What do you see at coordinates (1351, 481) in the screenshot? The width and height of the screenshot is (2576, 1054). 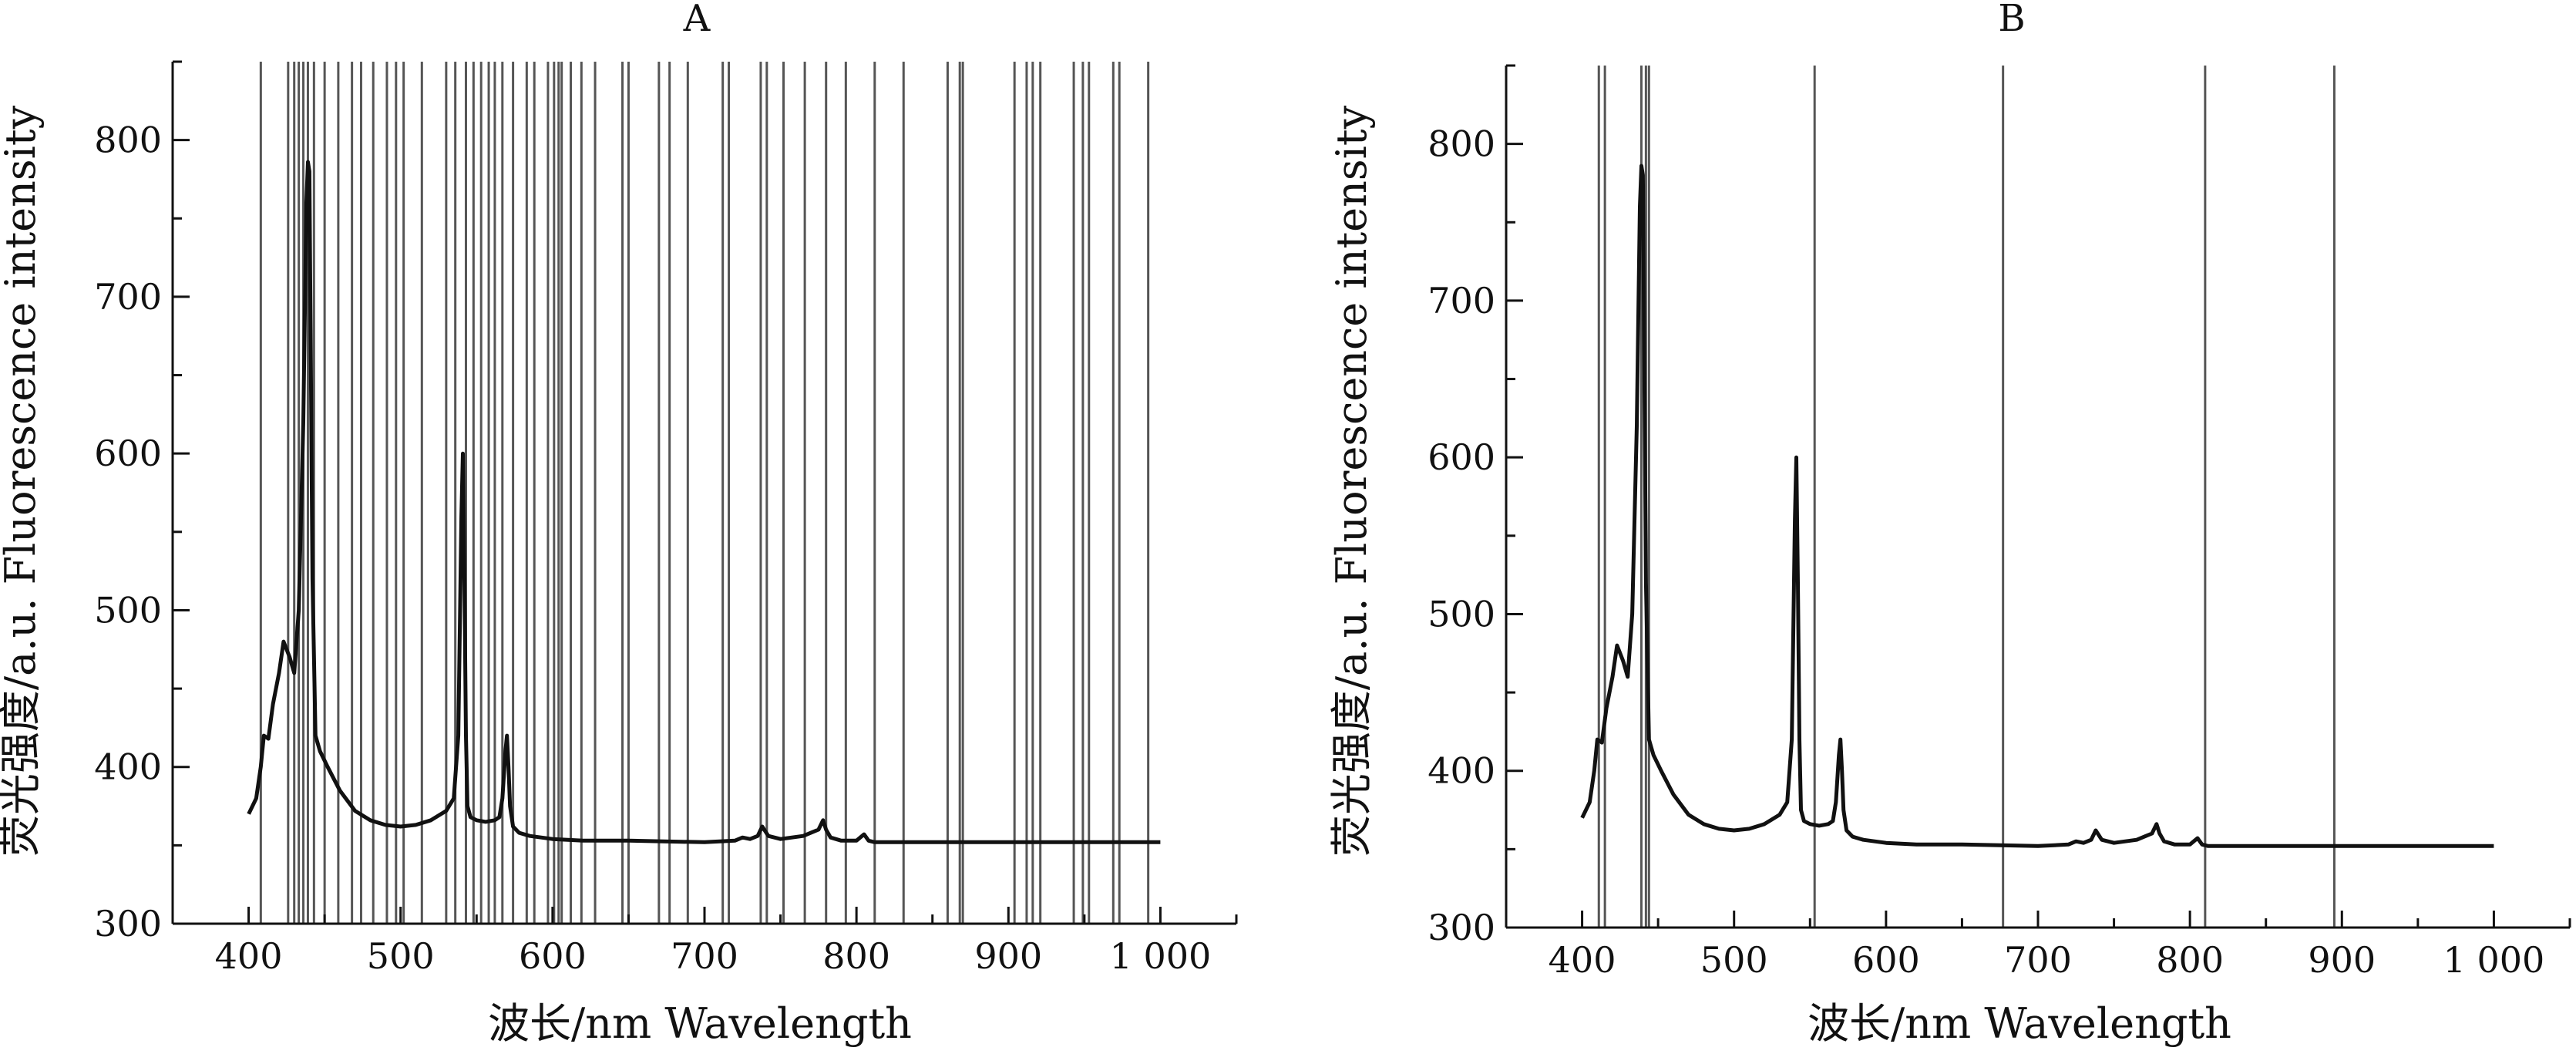 I see `panel-b-y-axis-label: 荧光强度/a.u. Fluorescence intensity` at bounding box center [1351, 481].